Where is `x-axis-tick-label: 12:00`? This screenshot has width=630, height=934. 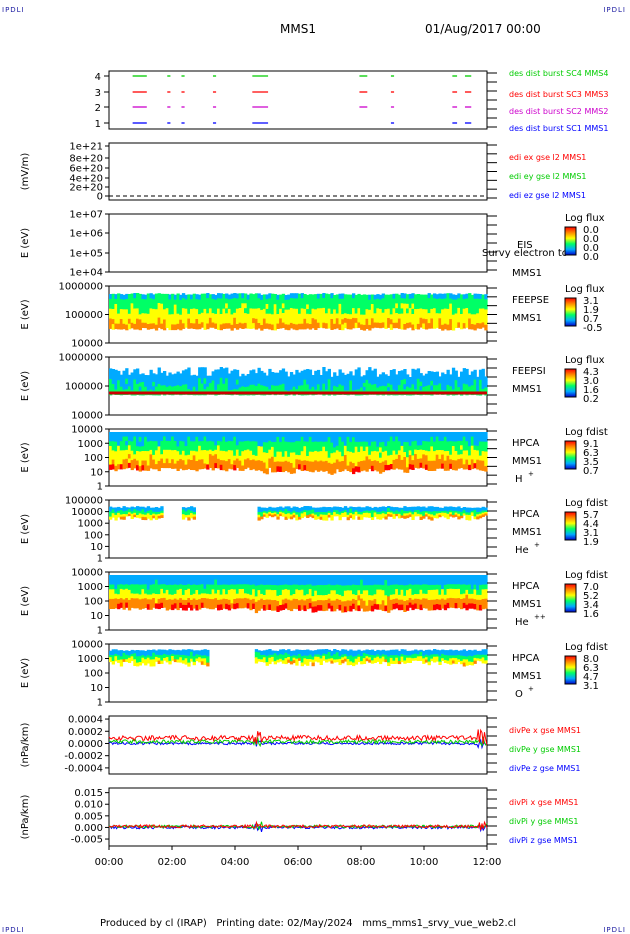 x-axis-tick-label: 12:00 is located at coordinates (487, 862).